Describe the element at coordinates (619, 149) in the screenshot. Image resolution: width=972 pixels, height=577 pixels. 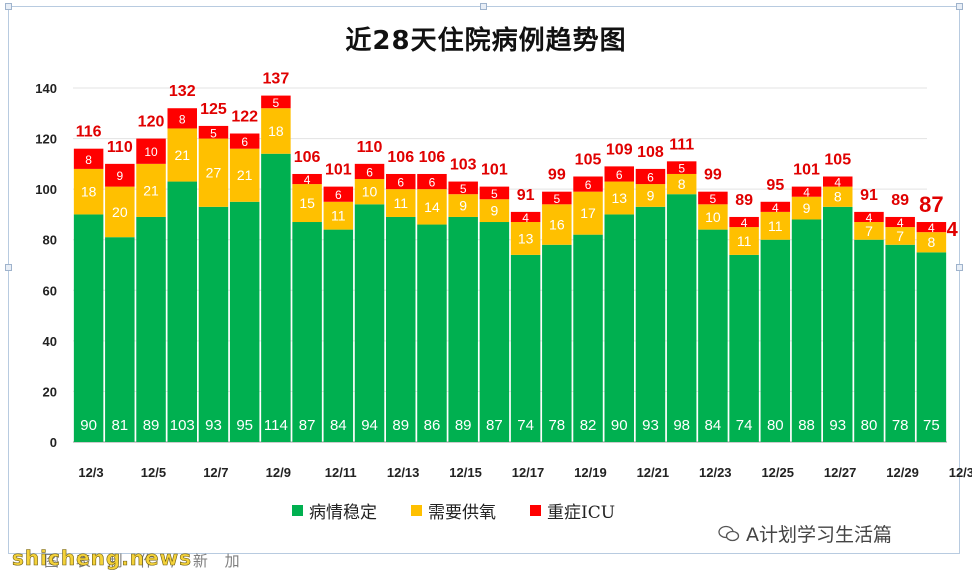
I see `total-label: 109` at that location.